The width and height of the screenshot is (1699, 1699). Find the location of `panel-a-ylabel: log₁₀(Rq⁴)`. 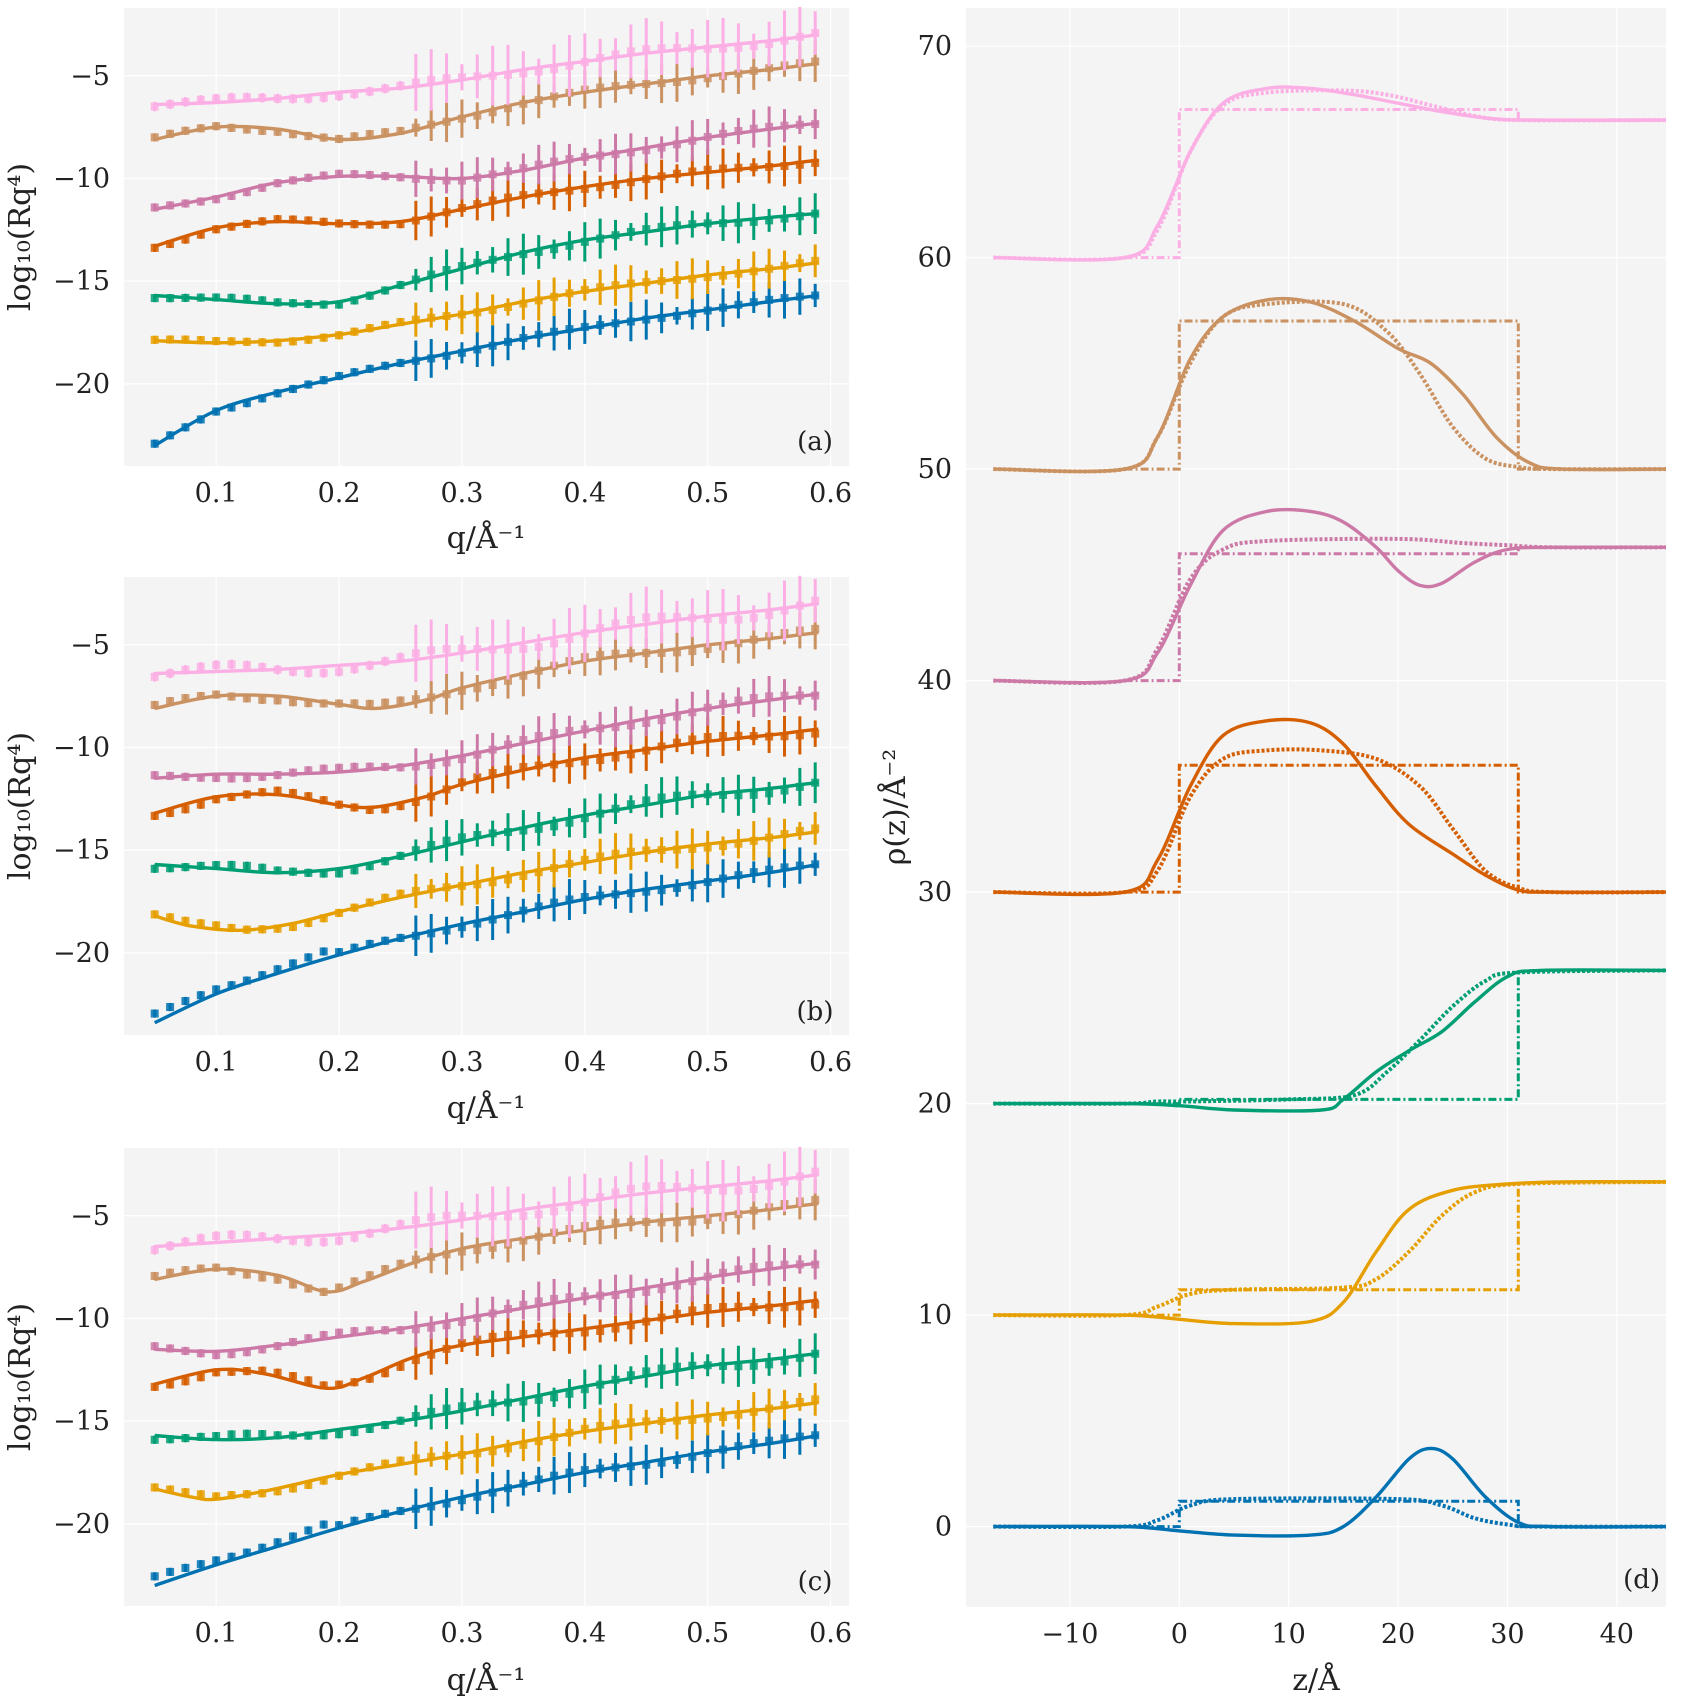

panel-a-ylabel: log₁₀(Rq⁴) is located at coordinates (20, 237).